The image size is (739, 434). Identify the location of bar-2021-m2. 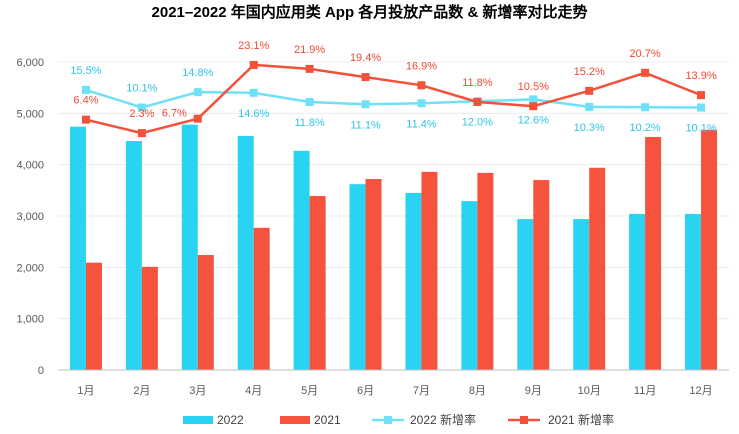
(149, 318).